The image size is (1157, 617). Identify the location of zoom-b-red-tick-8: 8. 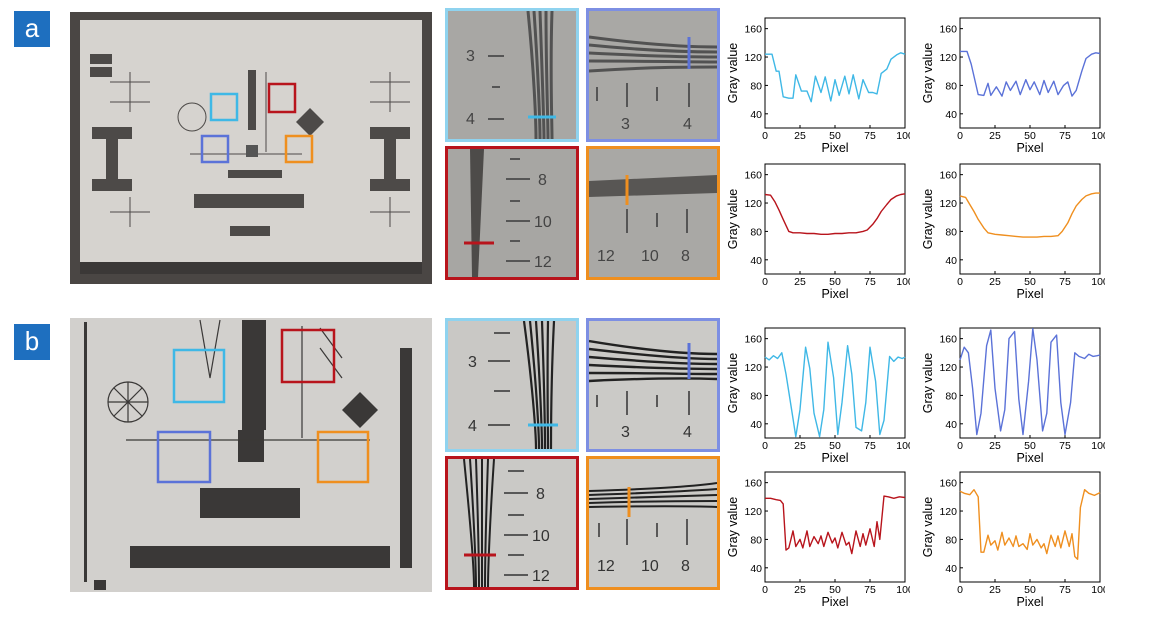
(540, 494).